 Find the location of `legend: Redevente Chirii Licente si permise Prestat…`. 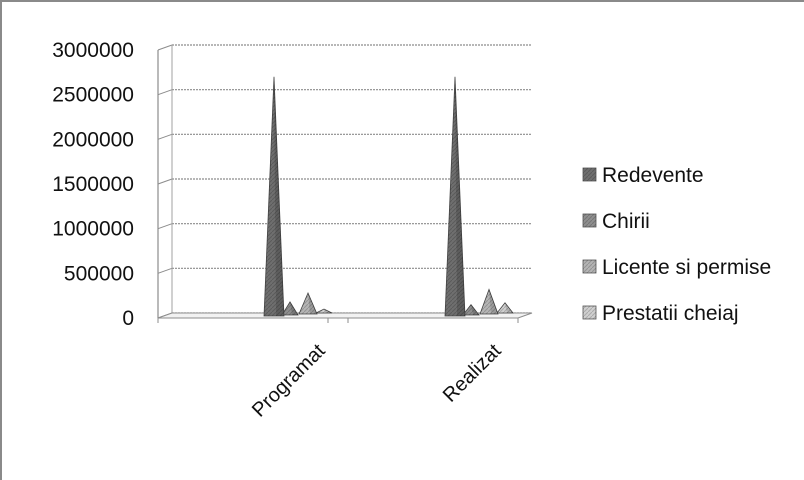

legend: Redevente Chirii Licente si permise Prestat… is located at coordinates (676, 244).